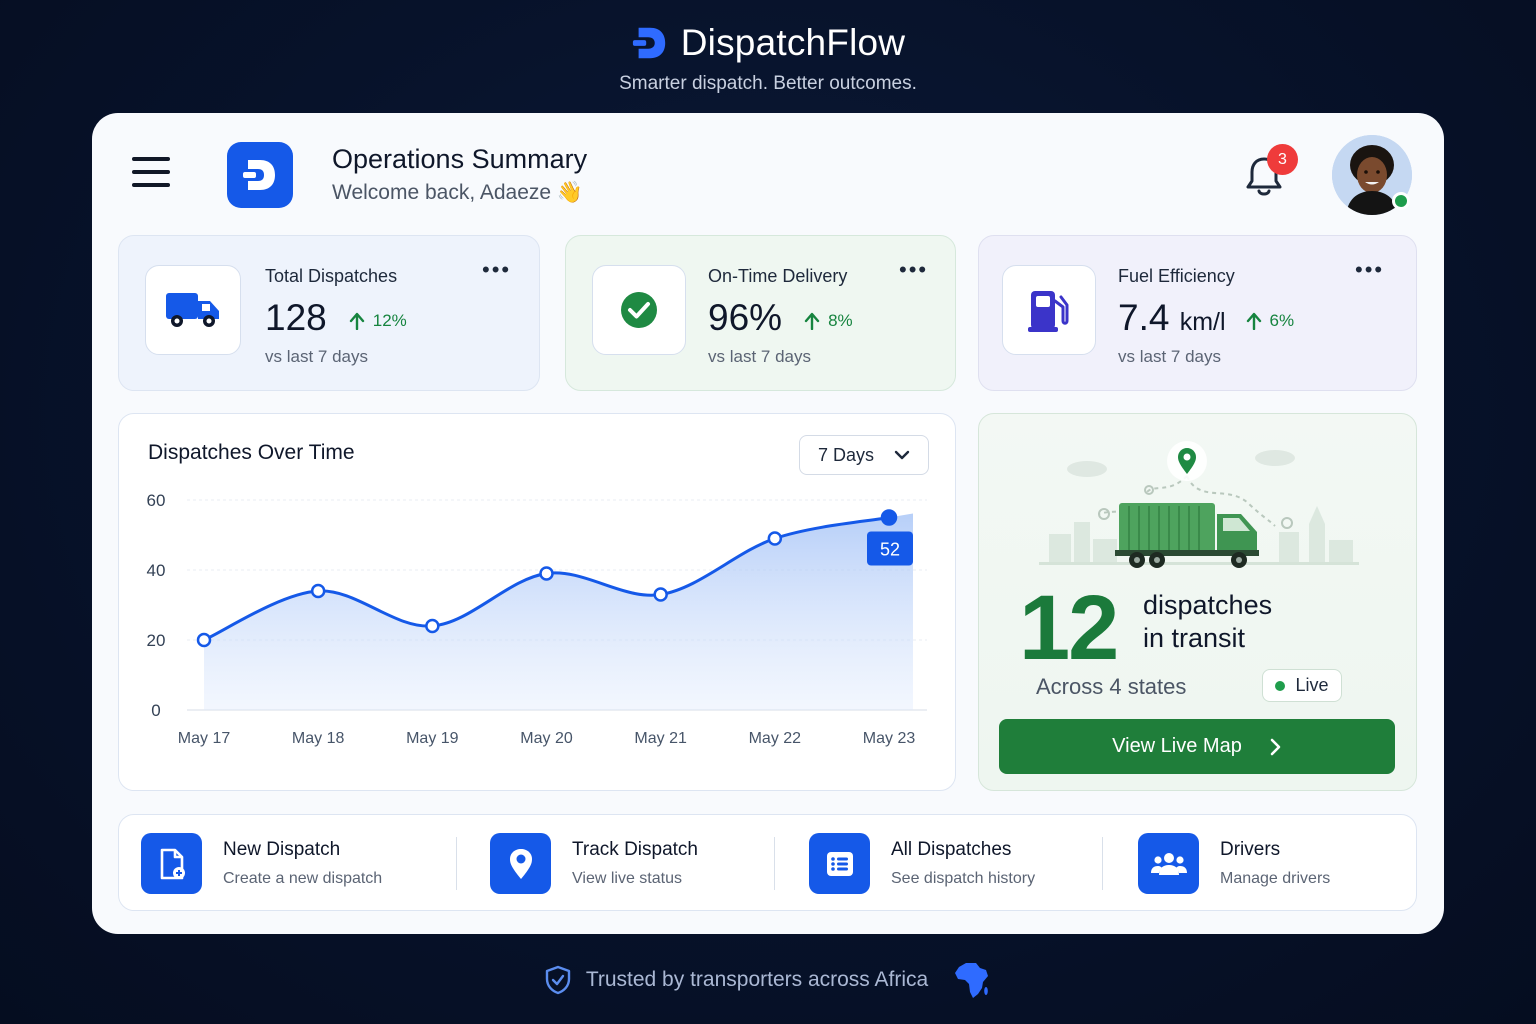 The height and width of the screenshot is (1024, 1536). I want to click on action-subtitle: Create a new dispatch, so click(303, 878).